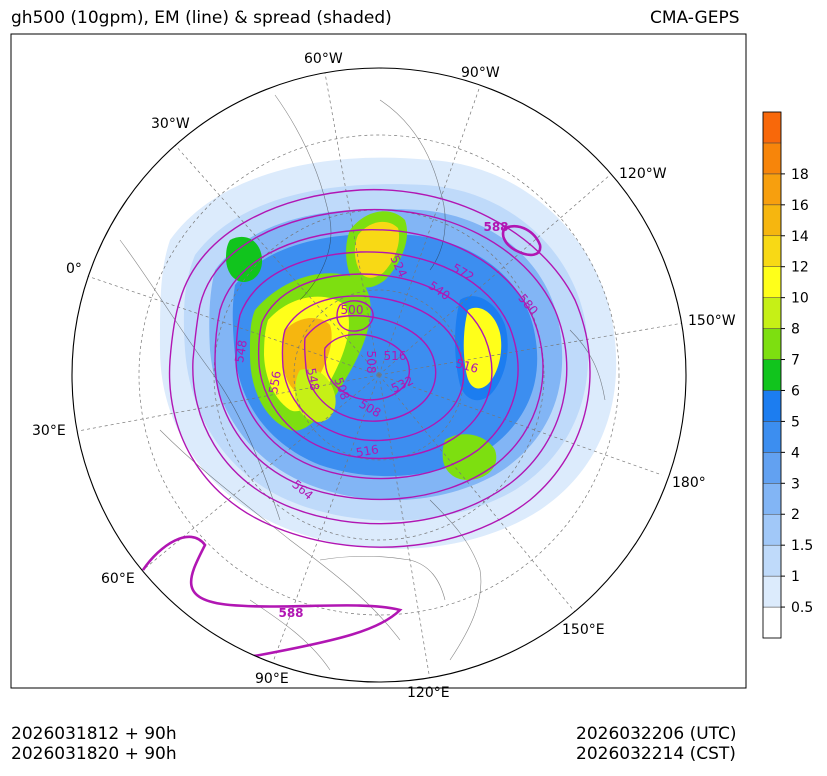 Image resolution: width=827 pixels, height=776 pixels. What do you see at coordinates (787, 375) in the screenshot?
I see `colorbar: 0.5 1 1.5 2 3 4 5 6 7 8 10 12 14 16 18` at bounding box center [787, 375].